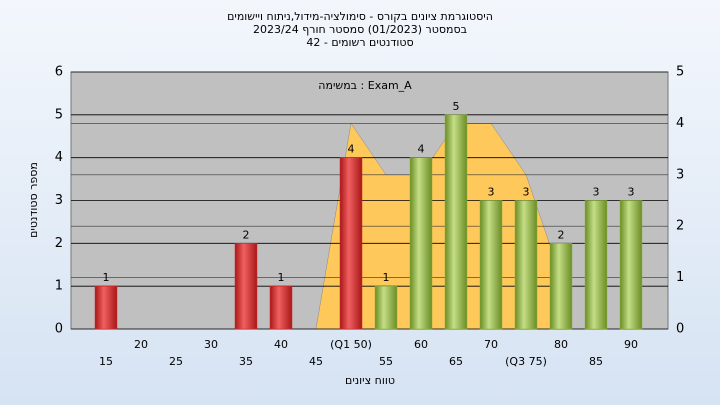 The height and width of the screenshot is (405, 720). Describe the element at coordinates (211, 344) in the screenshot. I see `x-tick-label: 30` at that location.